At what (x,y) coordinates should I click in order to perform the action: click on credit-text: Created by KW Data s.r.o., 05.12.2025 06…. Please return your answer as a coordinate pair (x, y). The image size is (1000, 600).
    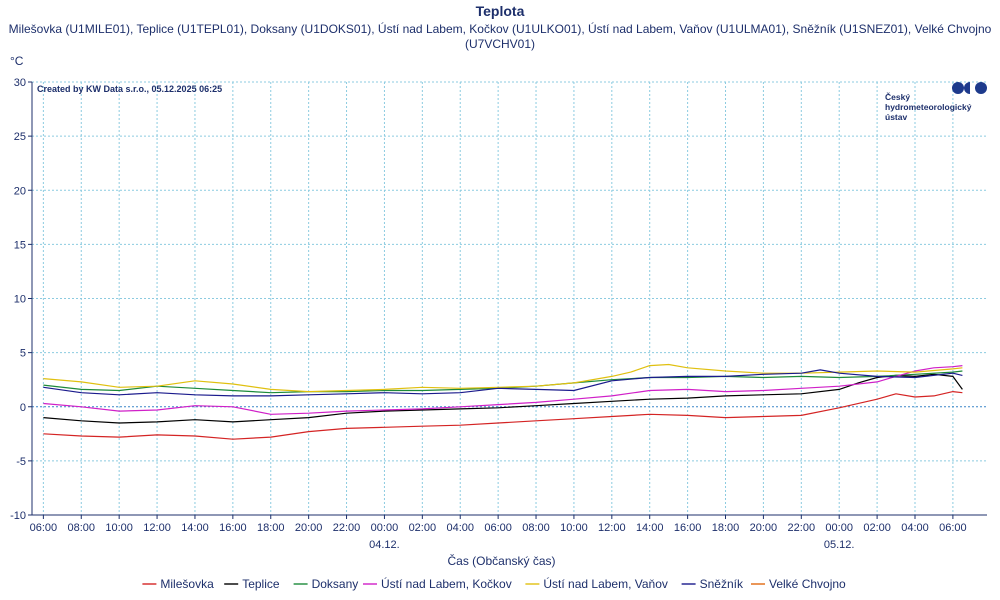
    Looking at the image, I should click on (129, 89).